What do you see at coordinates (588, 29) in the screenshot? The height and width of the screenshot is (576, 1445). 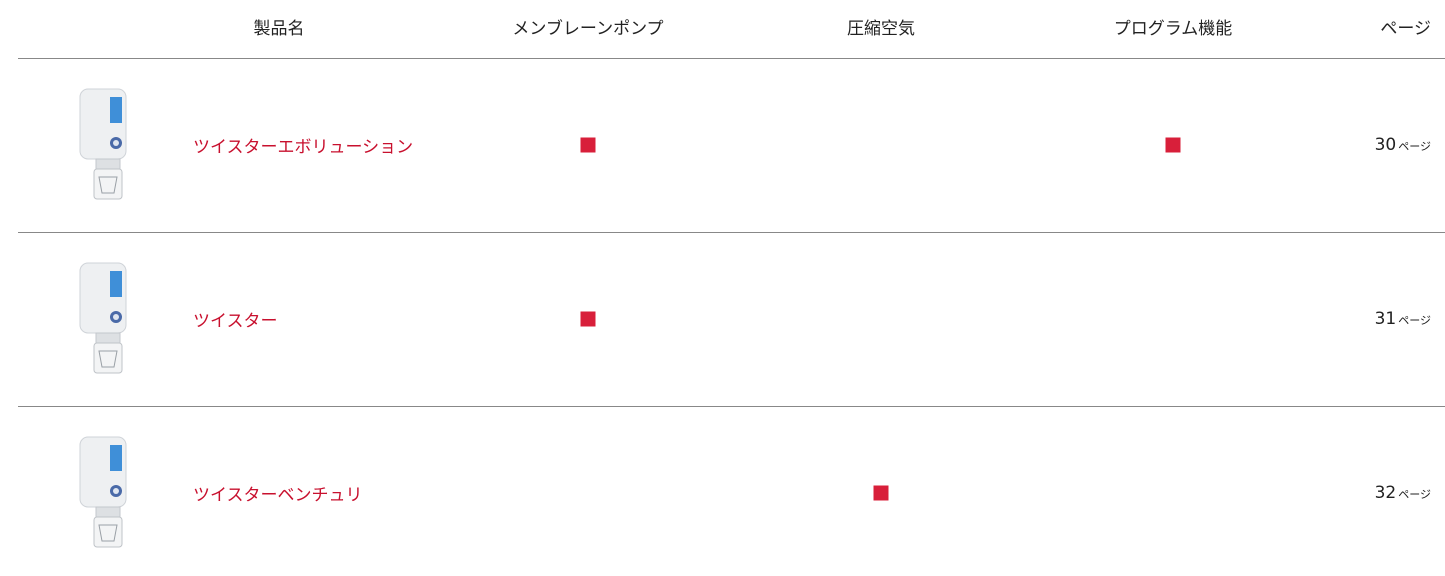 I see `column-header: メンブレーンポンプ` at bounding box center [588, 29].